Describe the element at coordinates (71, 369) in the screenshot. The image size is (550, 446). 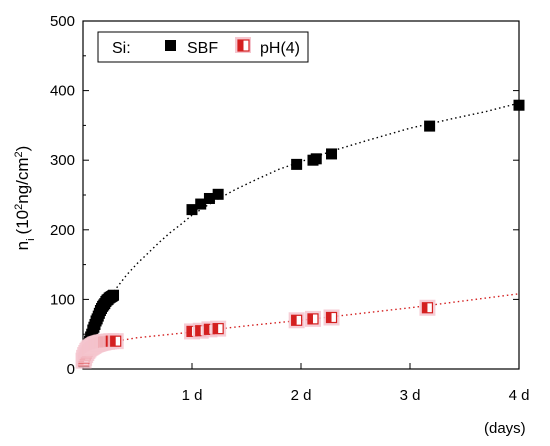
I see `y-tick-label: 0` at that location.